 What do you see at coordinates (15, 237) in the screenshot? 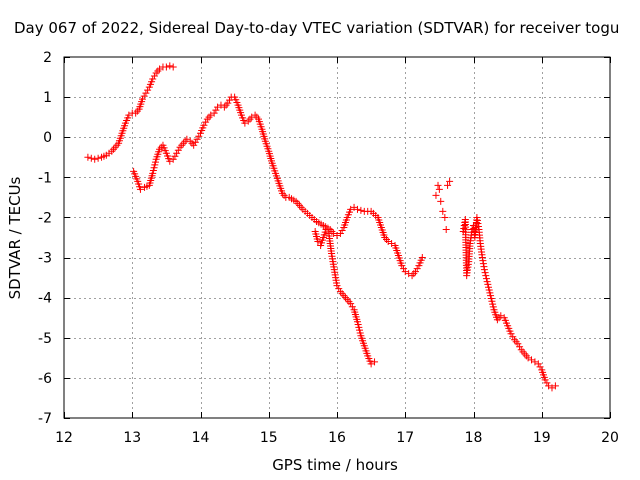
I see `y-axis-label: SDTVAR / TECUs` at bounding box center [15, 237].